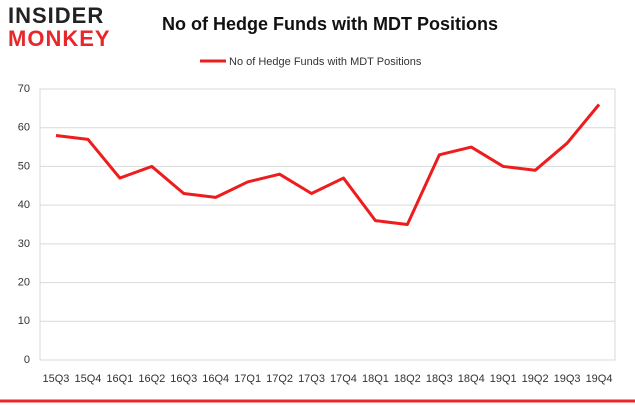 This screenshot has height=405, width=635. I want to click on y-tick-label: 50, so click(24, 166).